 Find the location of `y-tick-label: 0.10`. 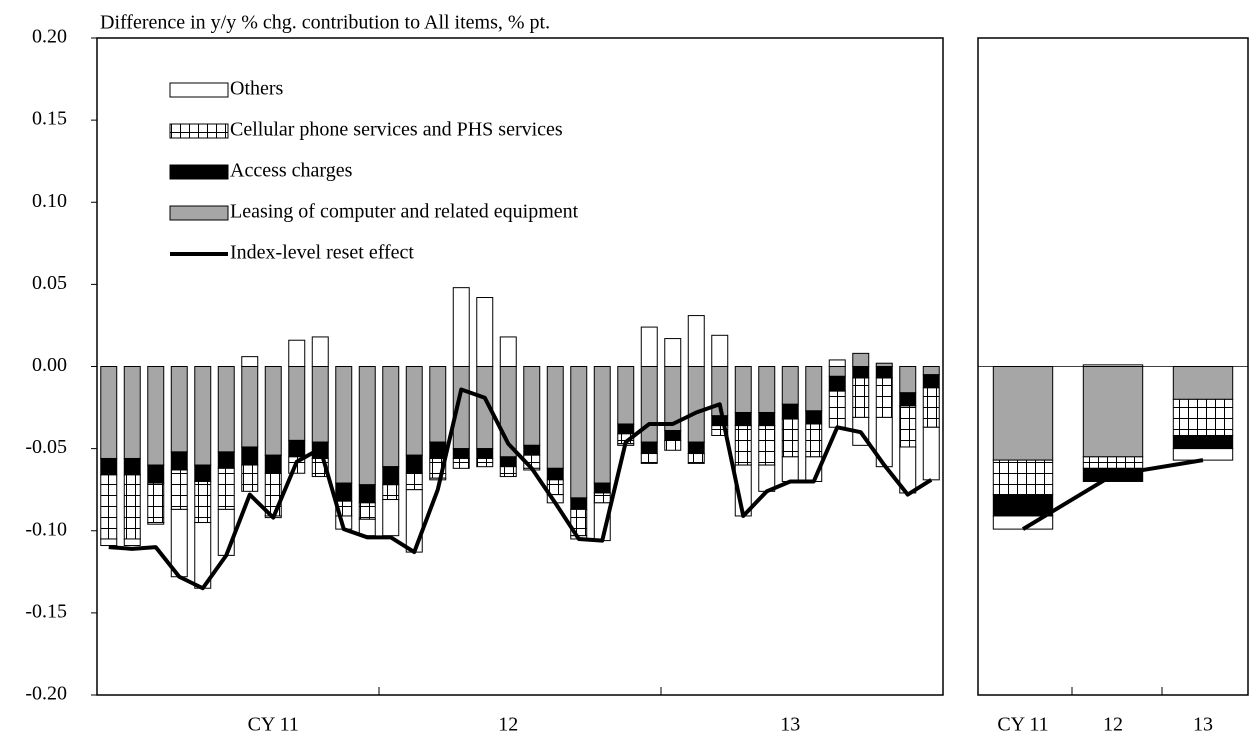

y-tick-label: 0.10 is located at coordinates (49, 201).